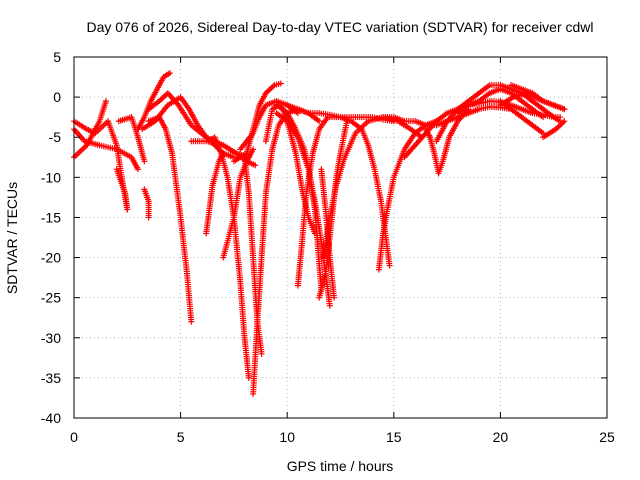 The width and height of the screenshot is (640, 480). Describe the element at coordinates (57, 57) in the screenshot. I see `y-tick-label: 5` at that location.